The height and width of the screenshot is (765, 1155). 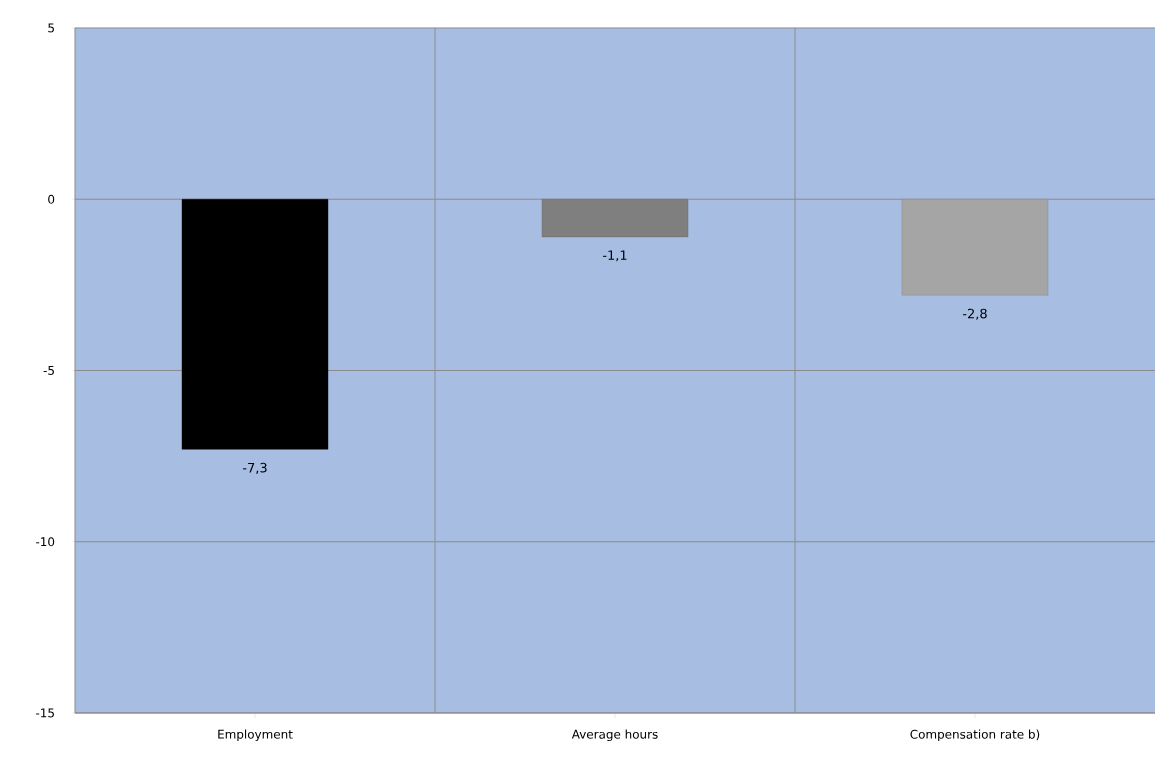 What do you see at coordinates (614, 256) in the screenshot?
I see `data-label: -1,1` at bounding box center [614, 256].